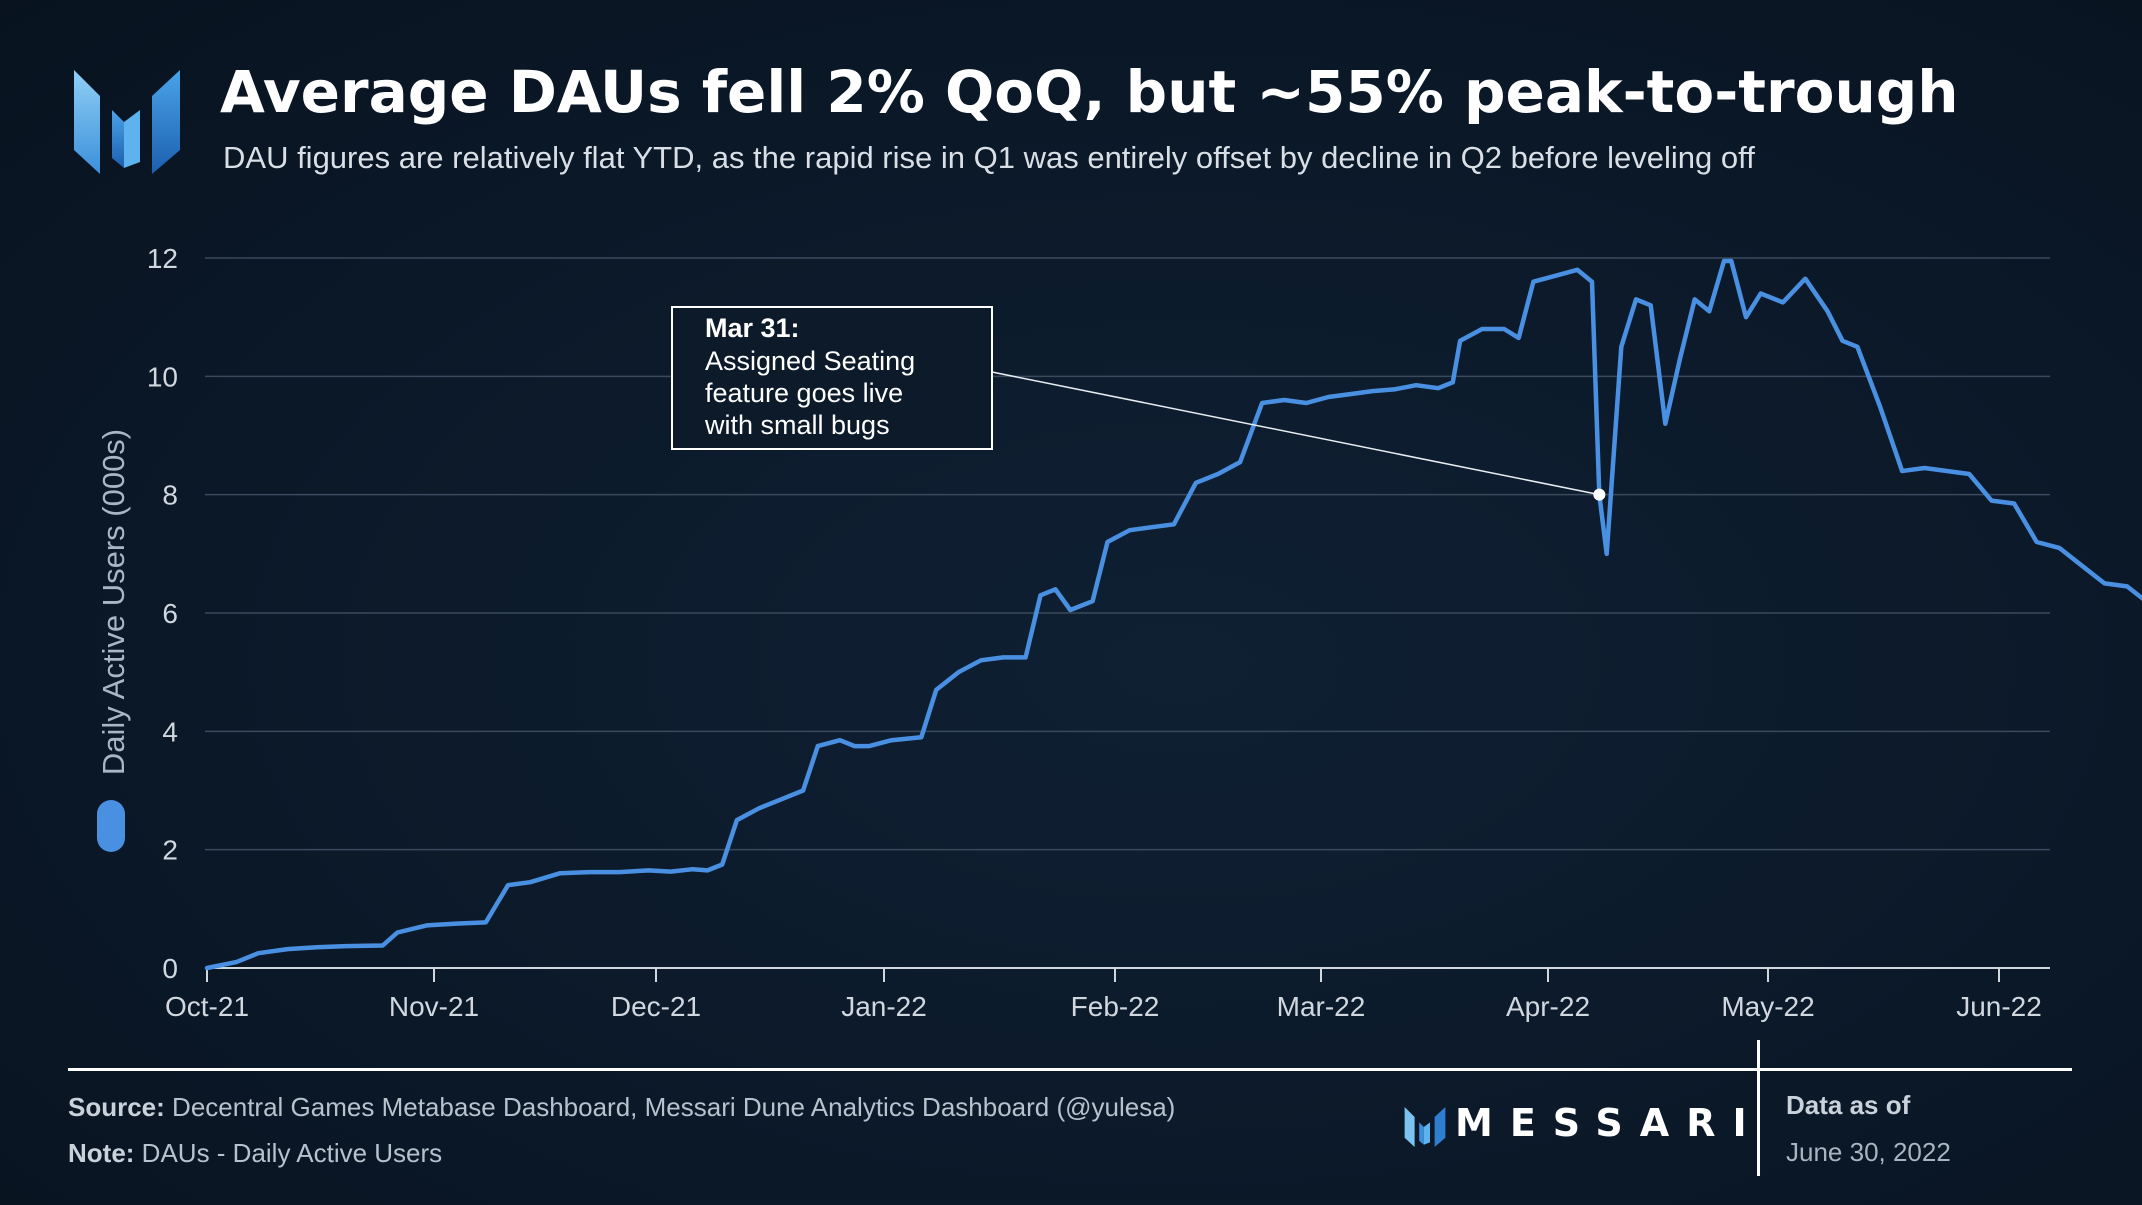 The image size is (2142, 1205). Describe the element at coordinates (292, 1153) in the screenshot. I see `note-text: DAUs - Daily Active Users` at that location.